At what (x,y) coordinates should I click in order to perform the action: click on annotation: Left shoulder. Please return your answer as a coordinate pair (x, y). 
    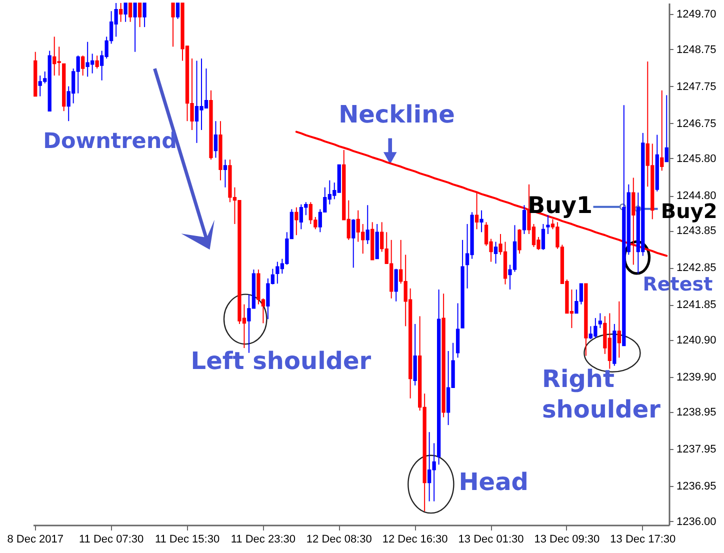
    Looking at the image, I should click on (281, 360).